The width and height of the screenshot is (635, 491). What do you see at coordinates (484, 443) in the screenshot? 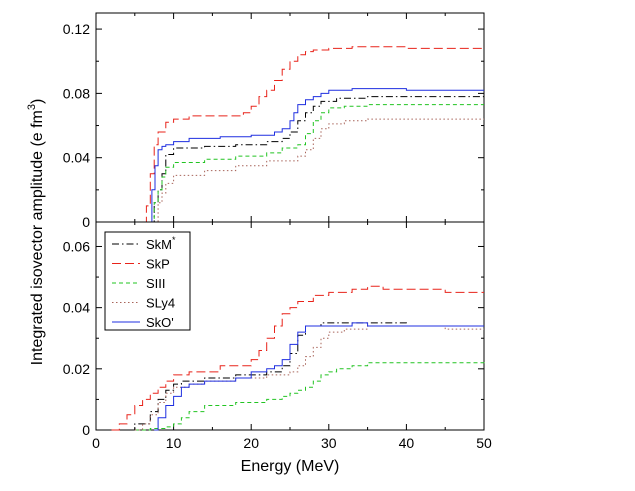
I see `x-tick-label: 50` at bounding box center [484, 443].